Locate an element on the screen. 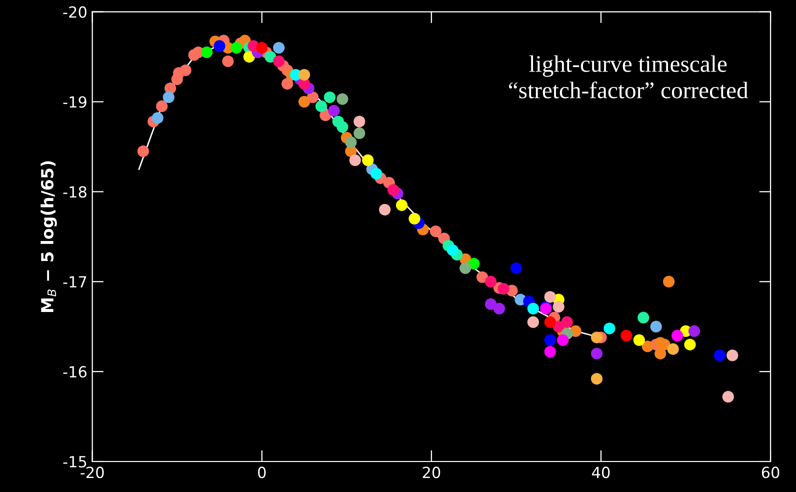 This screenshot has height=492, width=796. y-tick-label: -16 is located at coordinates (75, 372).